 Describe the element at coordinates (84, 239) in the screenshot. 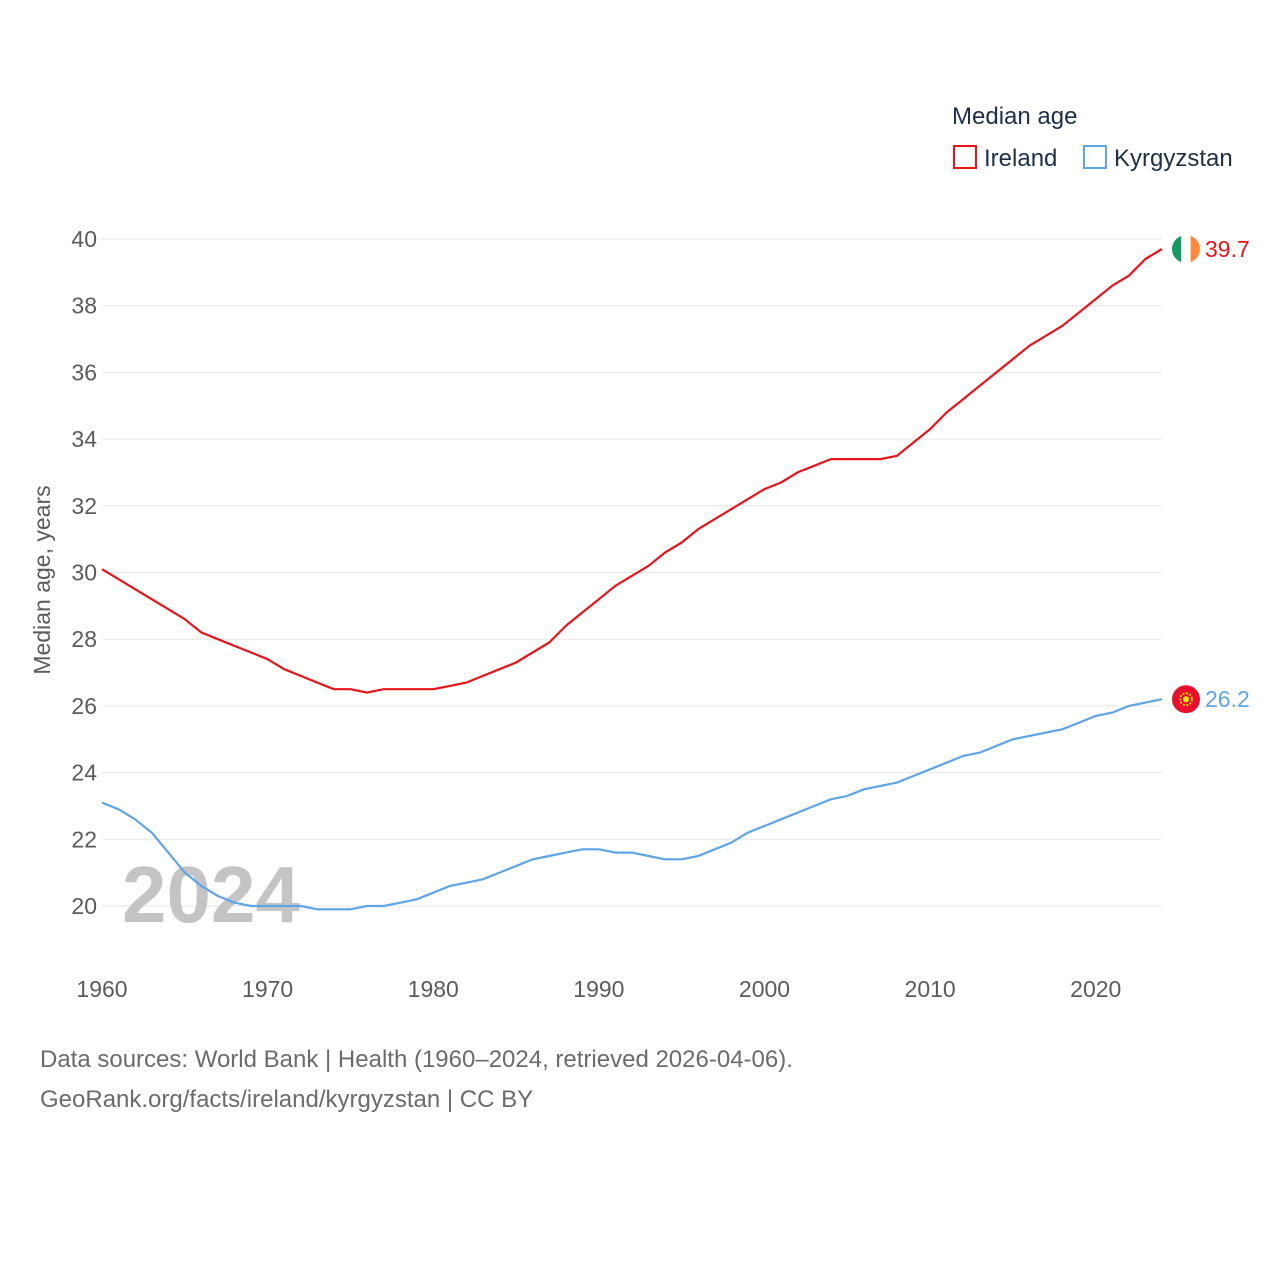

I see `y-tick-label: 40` at that location.